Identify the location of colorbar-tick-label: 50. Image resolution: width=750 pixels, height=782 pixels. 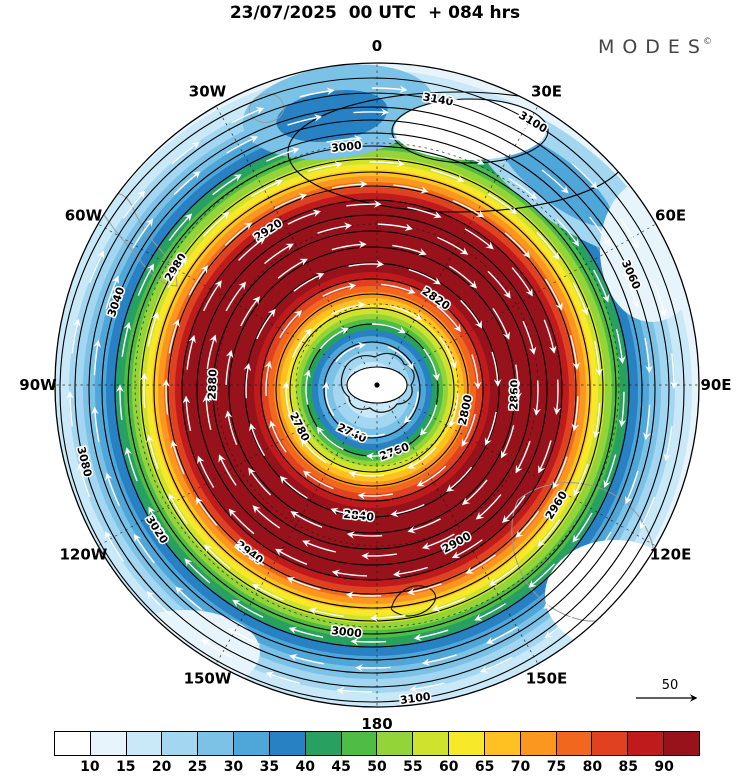
(377, 767).